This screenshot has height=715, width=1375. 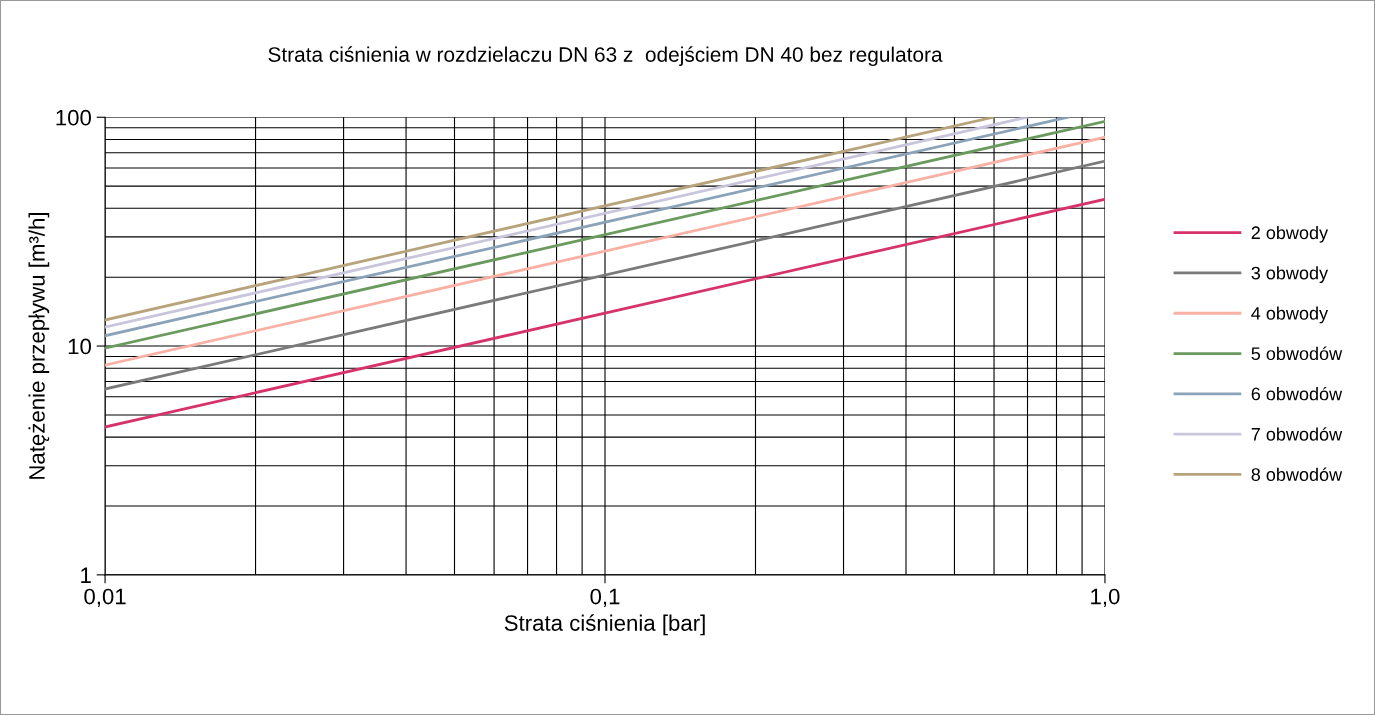 I want to click on legend-label: 8 obwodów, so click(x=1297, y=474).